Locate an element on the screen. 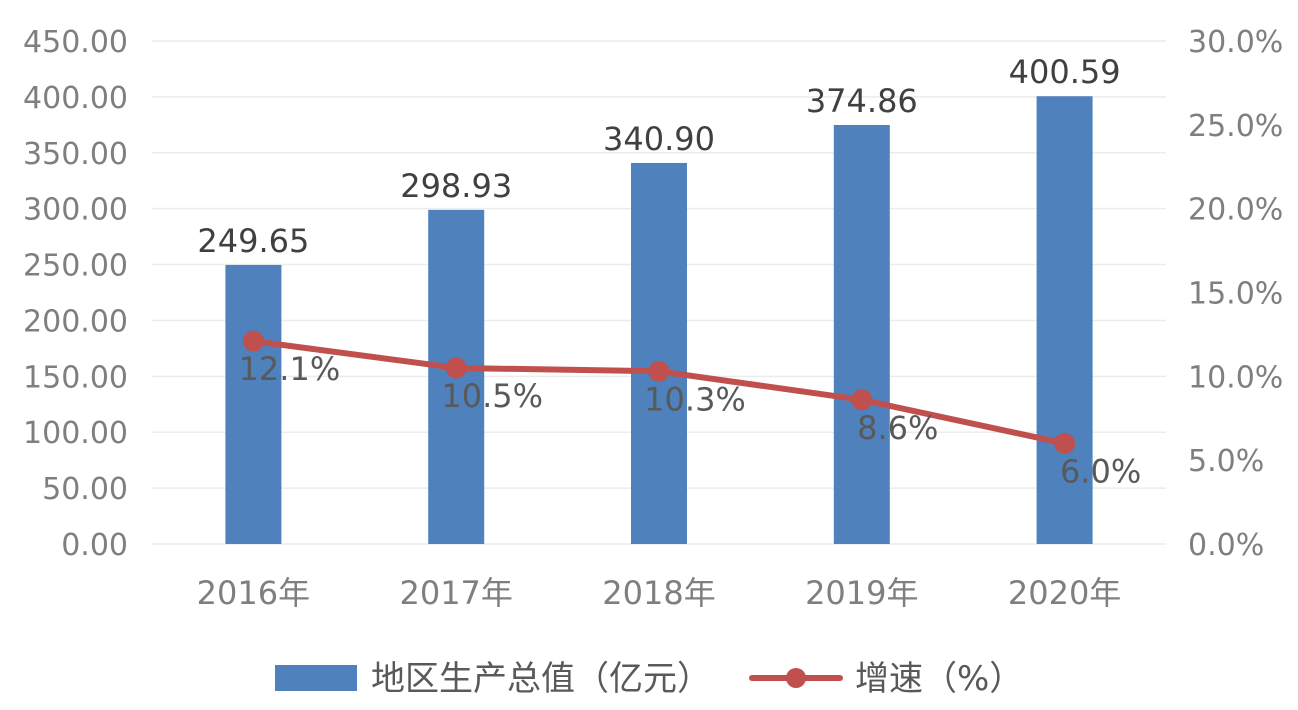 This screenshot has height=710, width=1298. left-axis-tick-label: 200.00 is located at coordinates (75, 321).